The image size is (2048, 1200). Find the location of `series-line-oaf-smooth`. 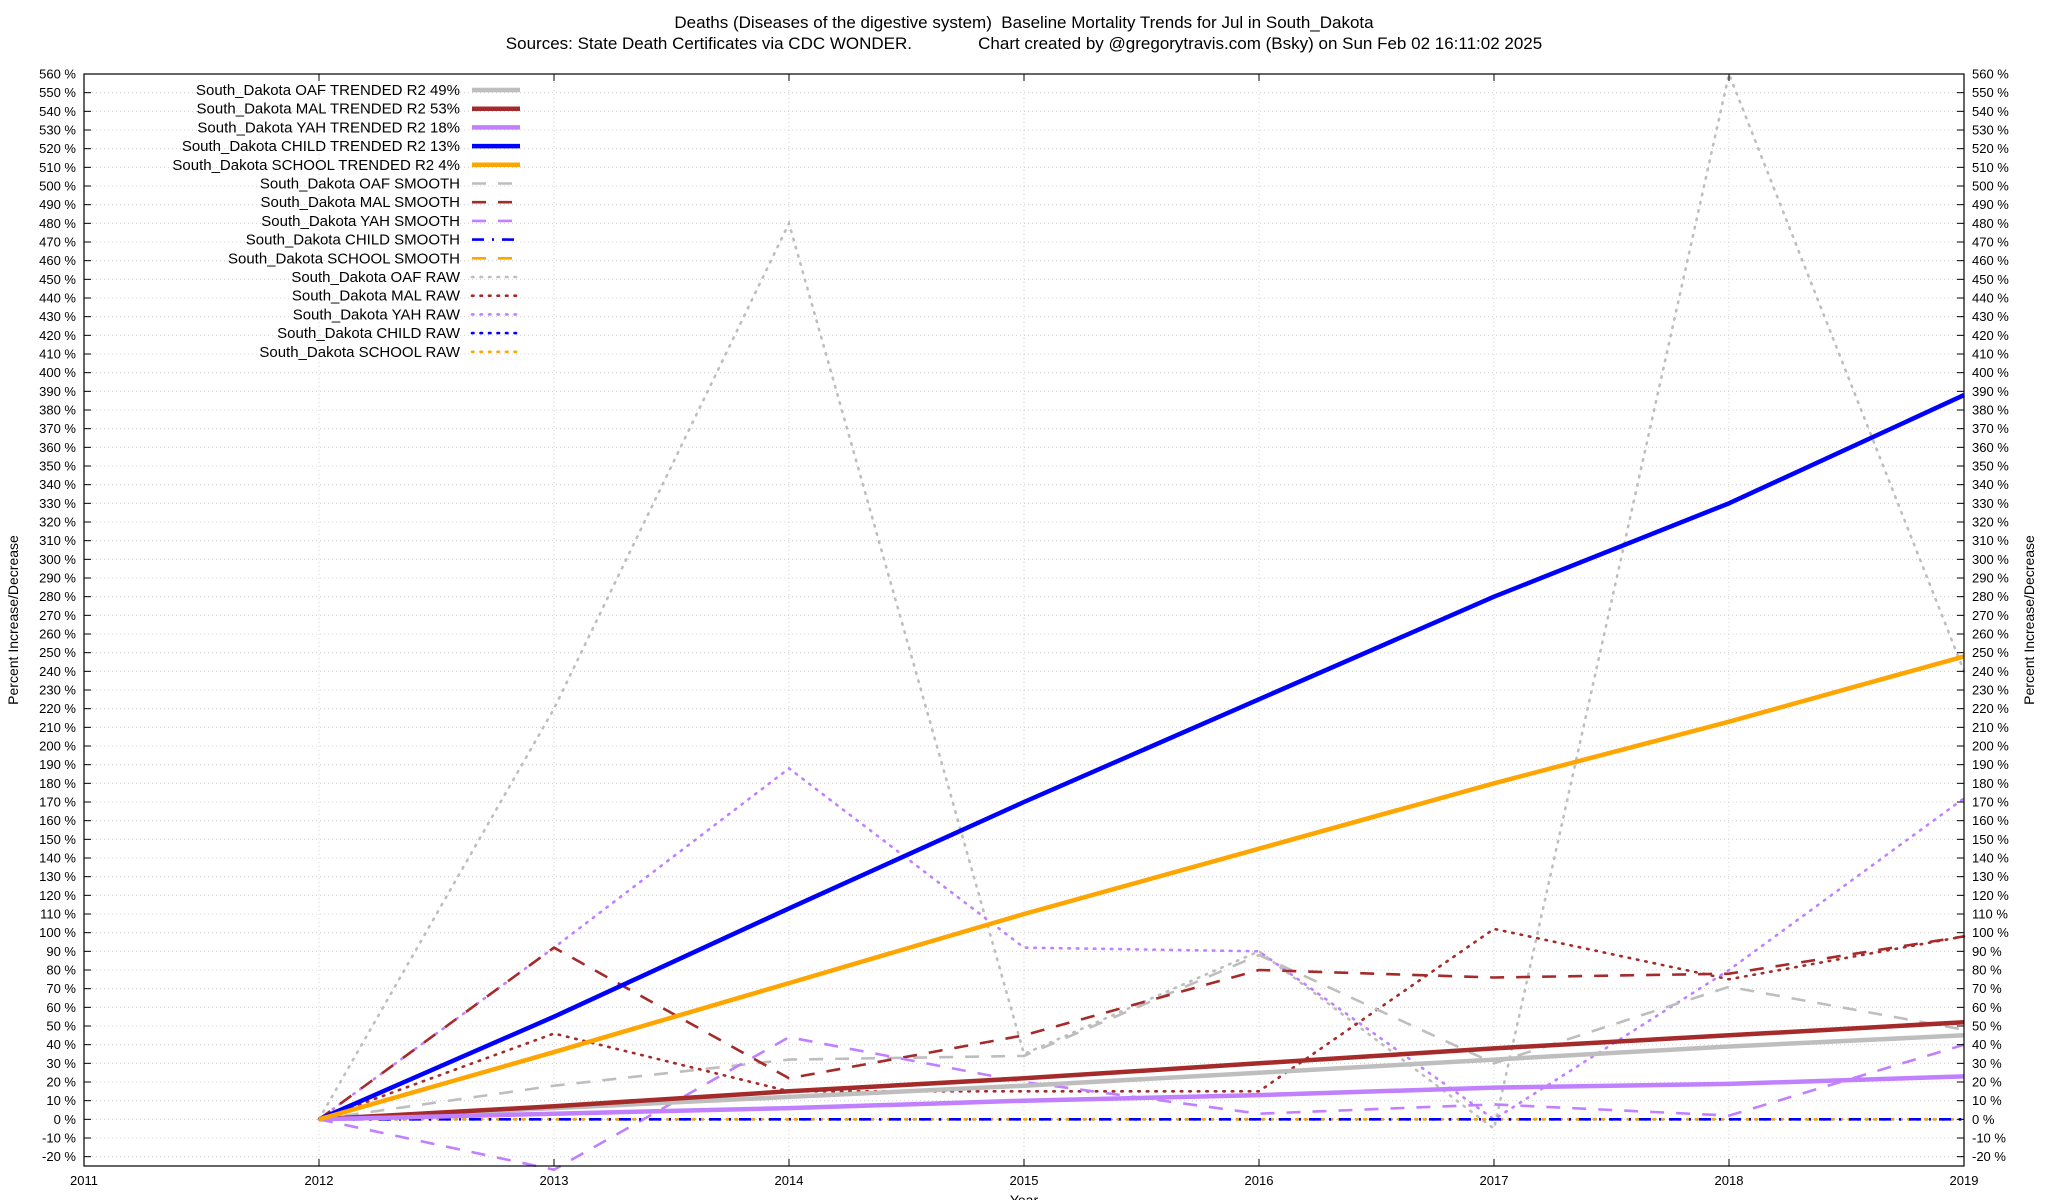

series-line-oaf-smooth is located at coordinates (1141, 1037).